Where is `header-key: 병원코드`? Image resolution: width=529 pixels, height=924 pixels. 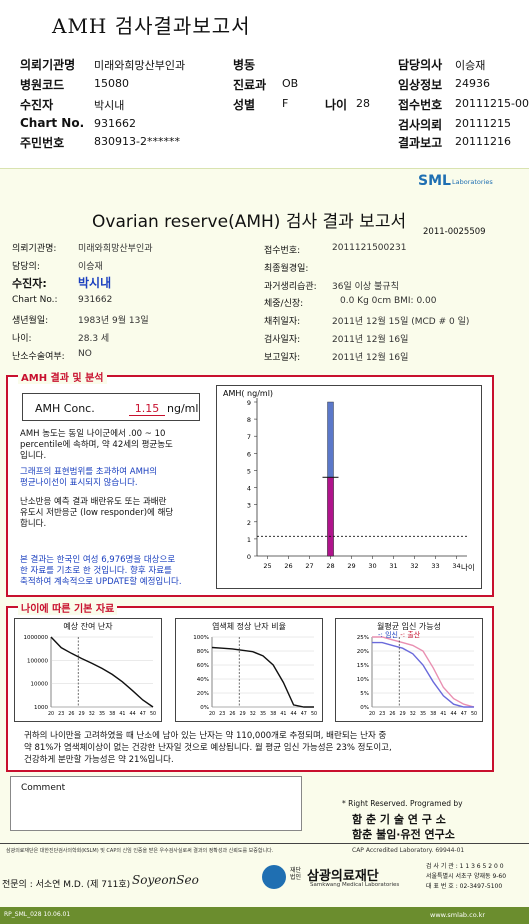 header-key: 병원코드 is located at coordinates (42, 85).